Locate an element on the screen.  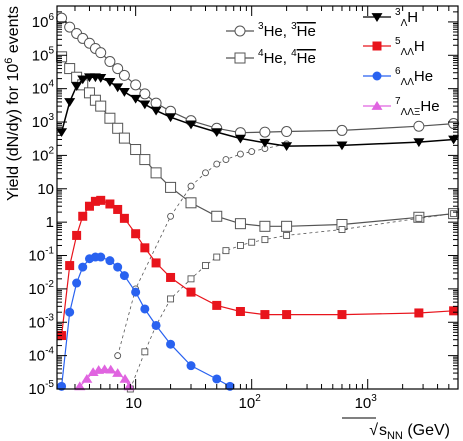
legend-label: 4He, 4He is located at coordinates (287, 57).